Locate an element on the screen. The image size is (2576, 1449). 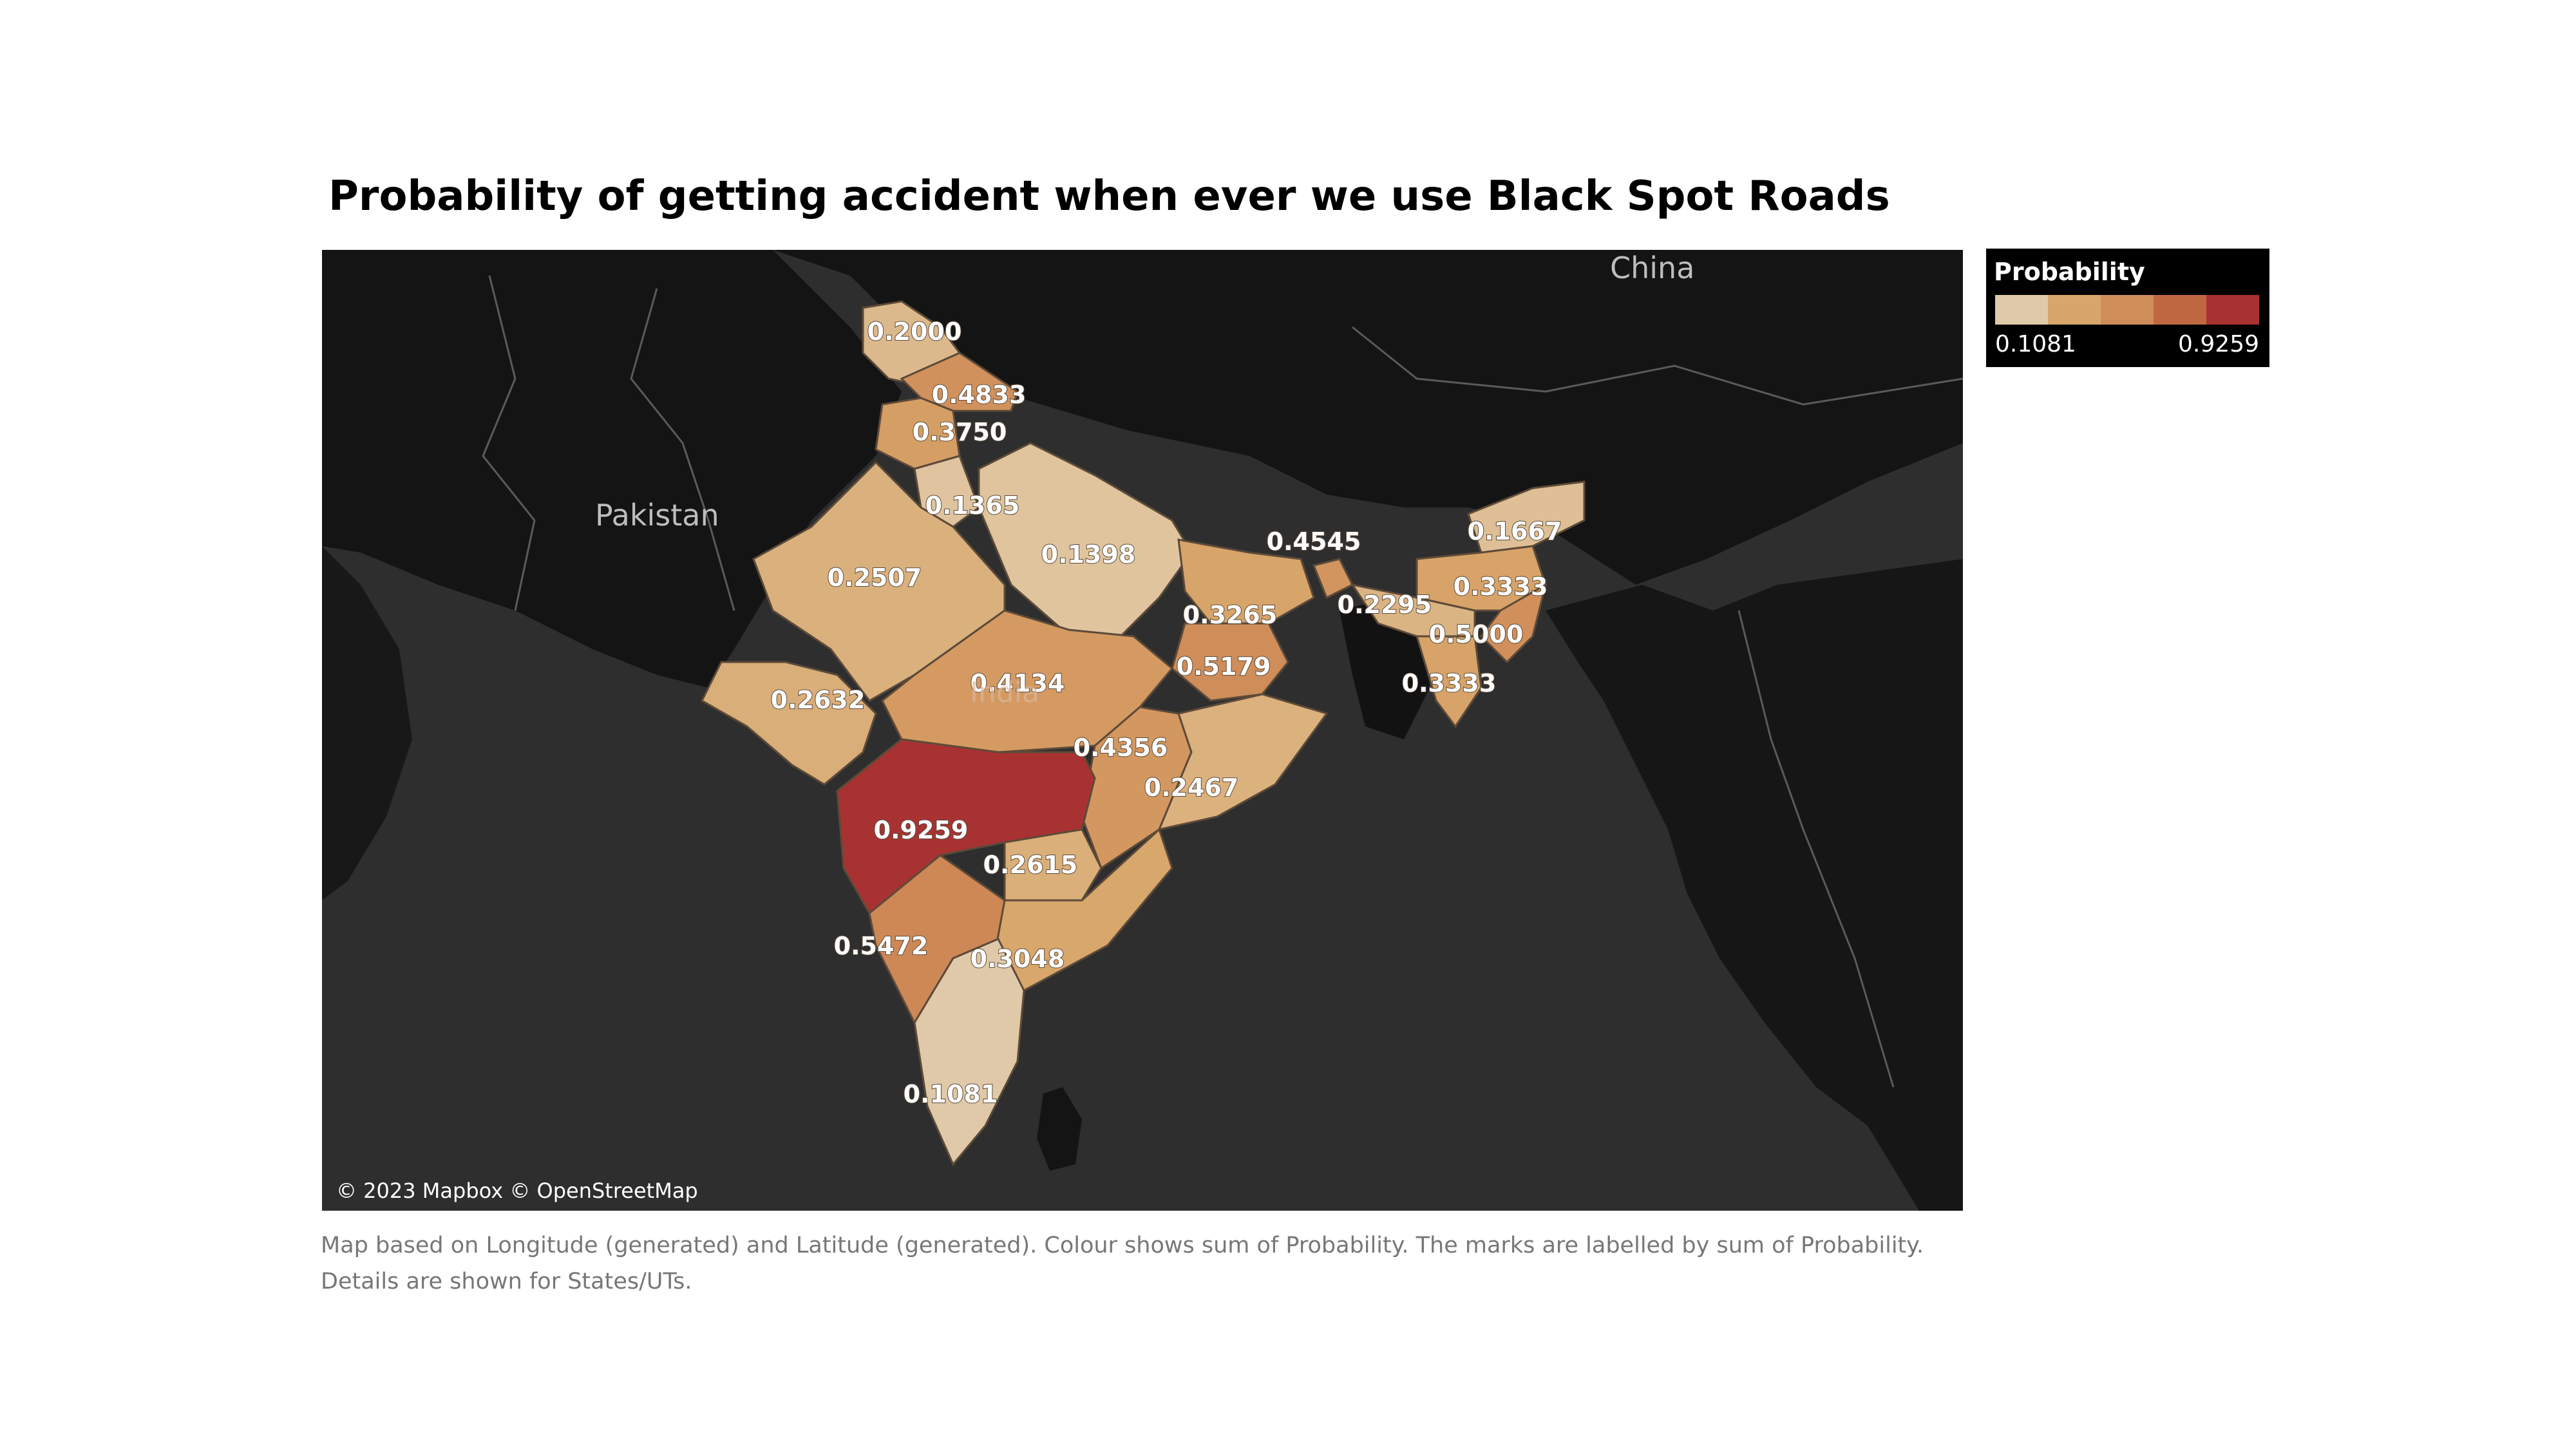
label-pakistan: Pakistan is located at coordinates (657, 515).